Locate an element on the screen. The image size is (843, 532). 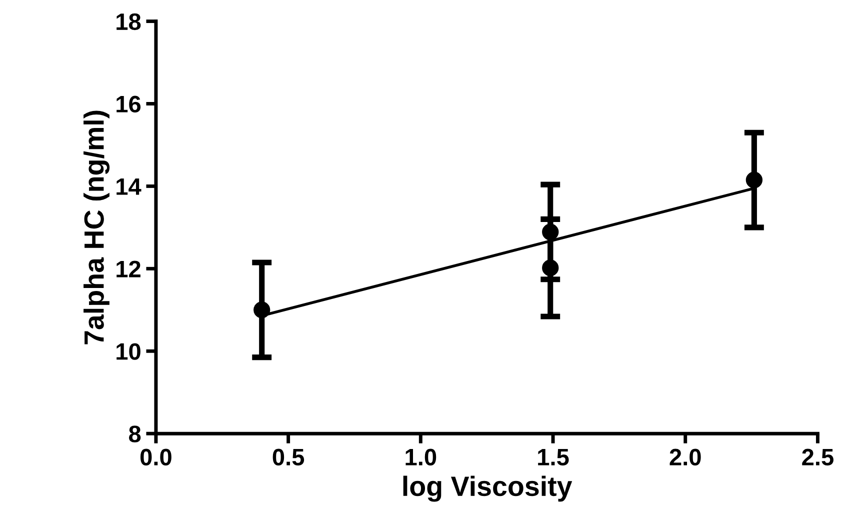
x-axis-title: log Viscosity is located at coordinates (487, 489).